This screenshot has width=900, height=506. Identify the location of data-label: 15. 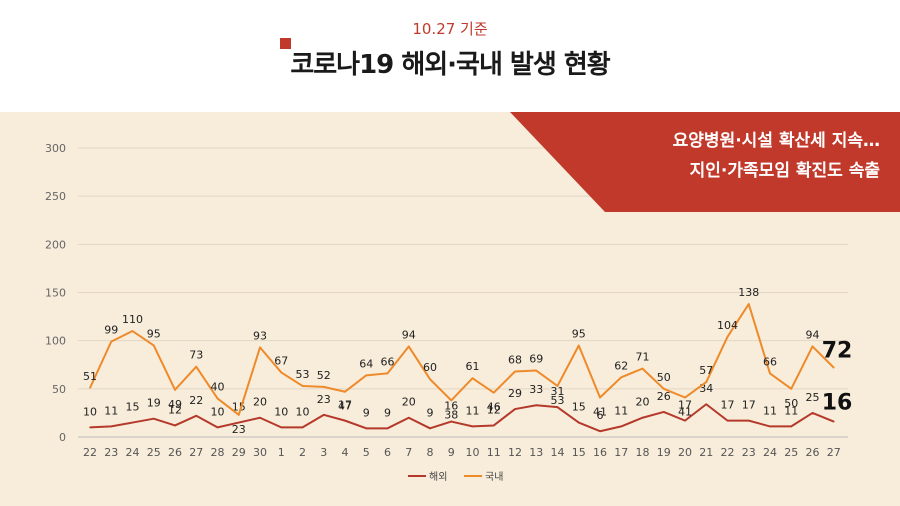
(579, 407).